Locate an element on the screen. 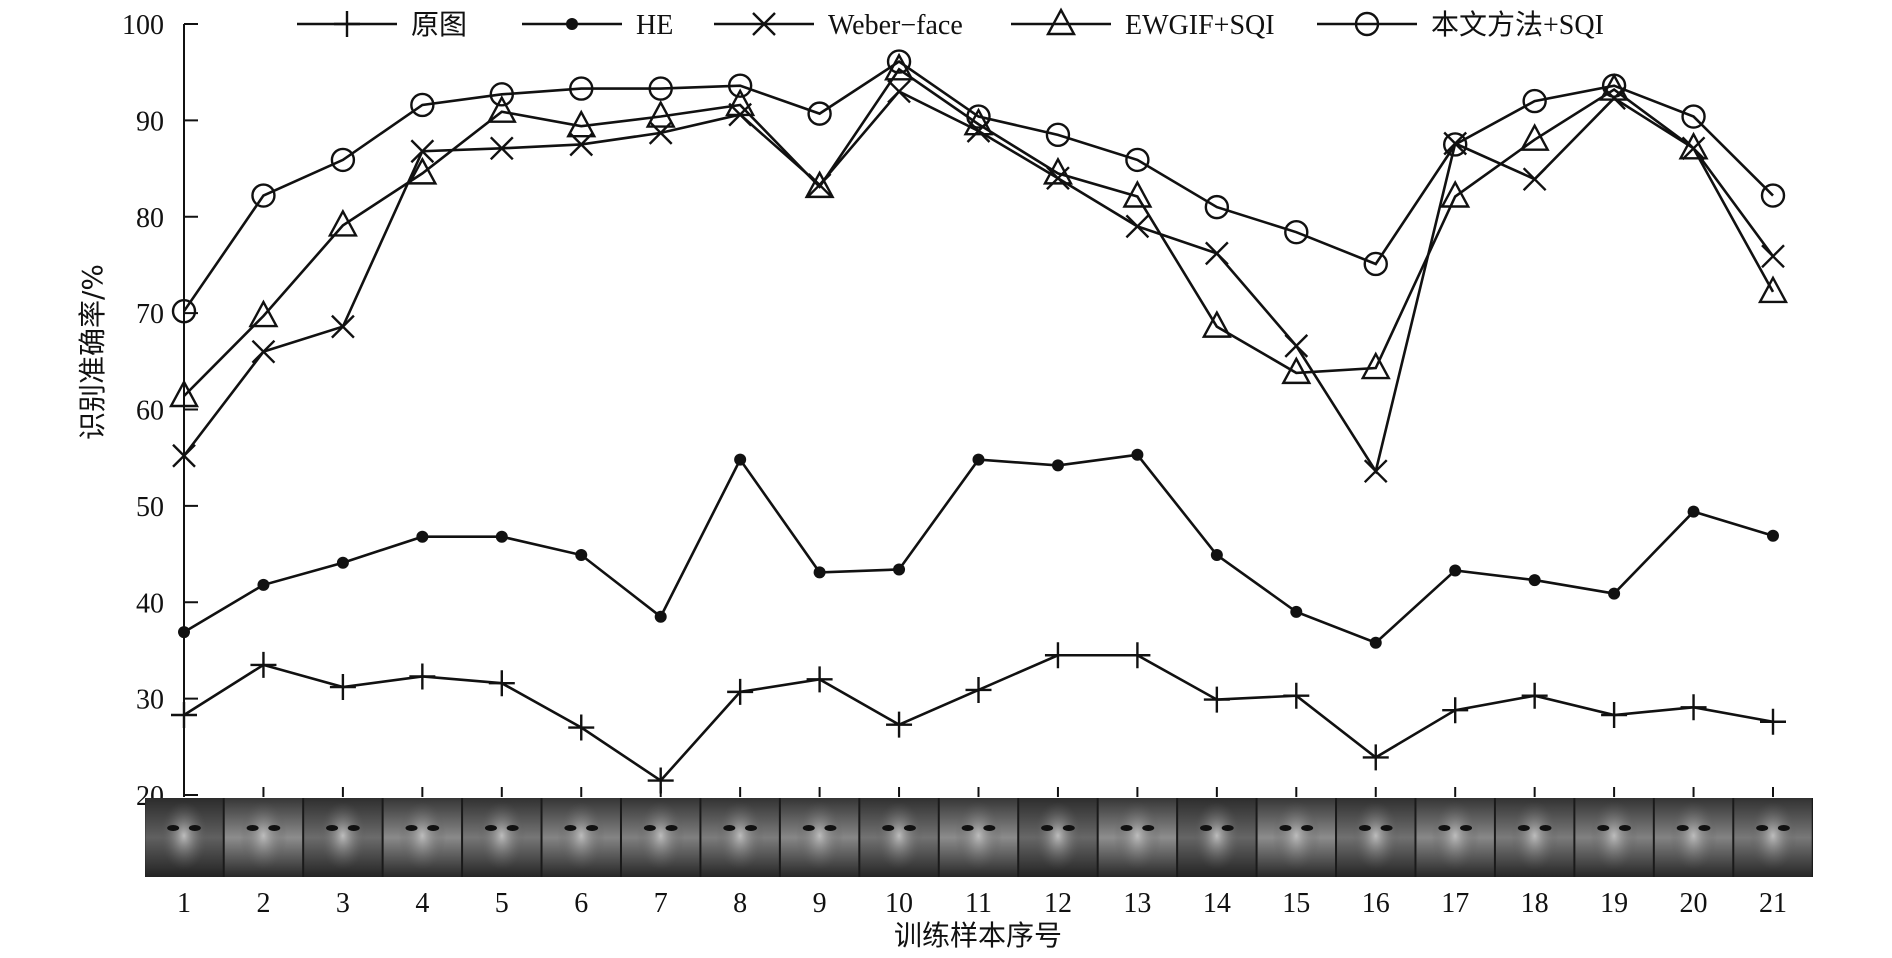 This screenshot has height=958, width=1892. legend-item: 原图 is located at coordinates (382, 25).